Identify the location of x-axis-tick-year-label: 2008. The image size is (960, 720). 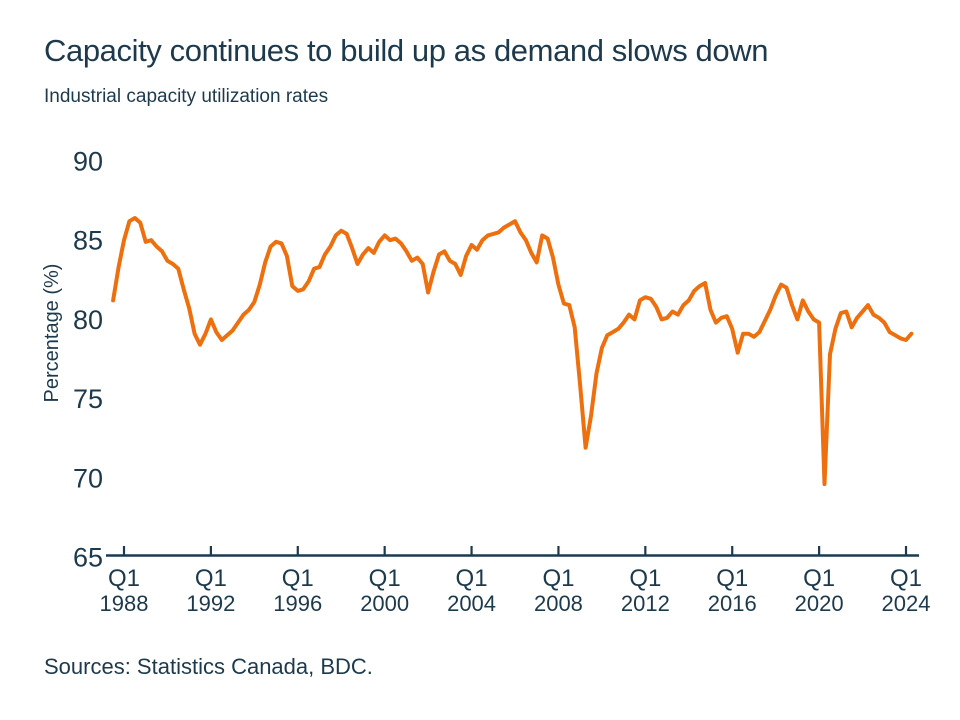
(558, 603).